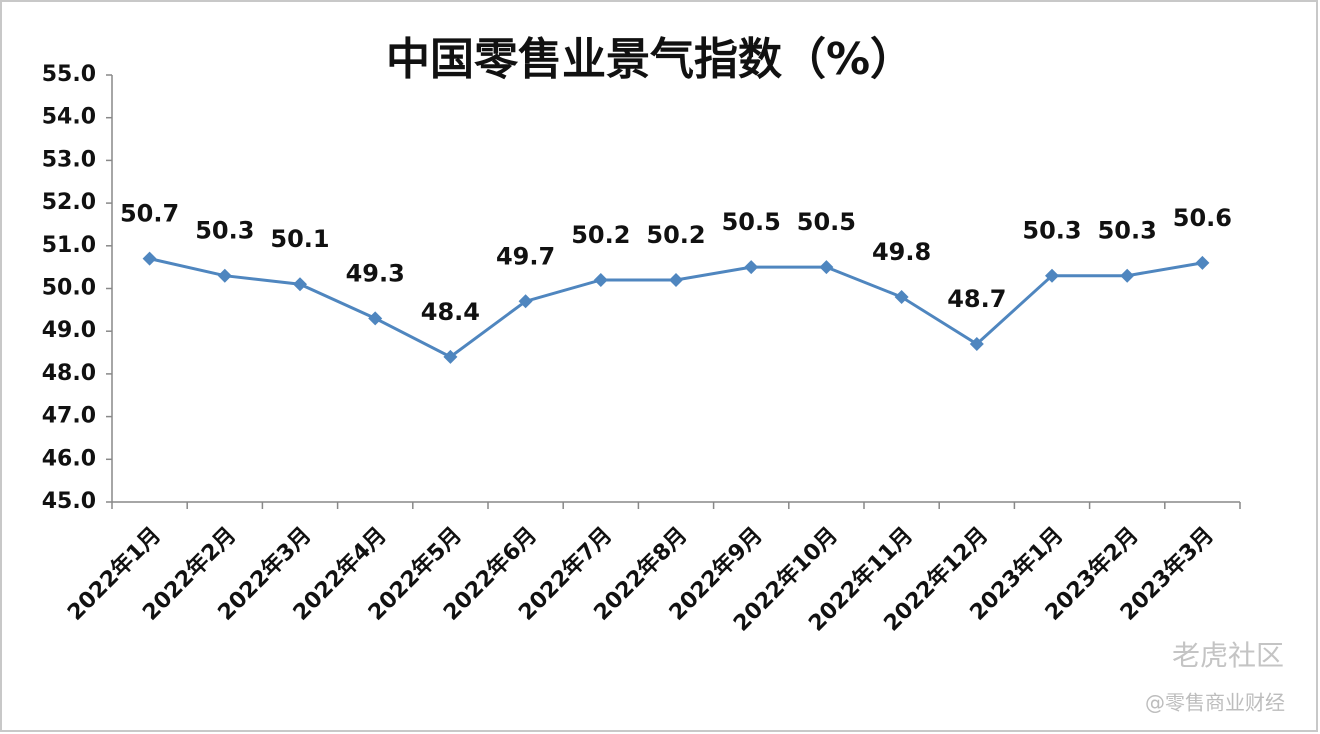 Image resolution: width=1320 pixels, height=734 pixels. What do you see at coordinates (69, 373) in the screenshot?
I see `y-tick-label: 48.0` at bounding box center [69, 373].